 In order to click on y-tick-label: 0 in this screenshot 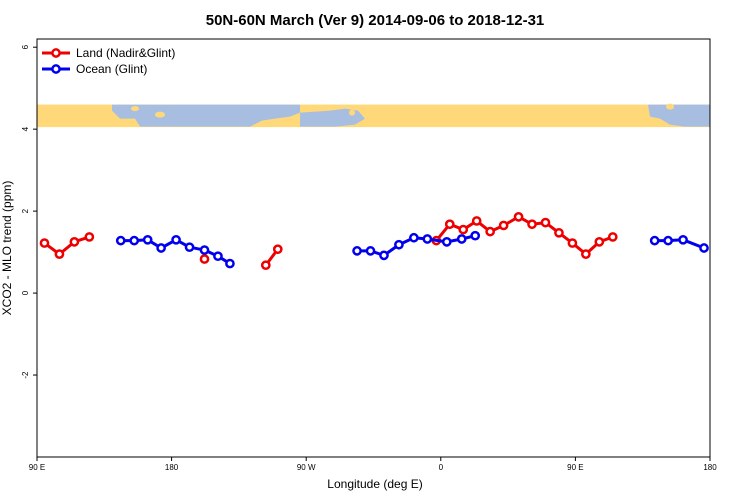, I will do `click(25, 292)`.